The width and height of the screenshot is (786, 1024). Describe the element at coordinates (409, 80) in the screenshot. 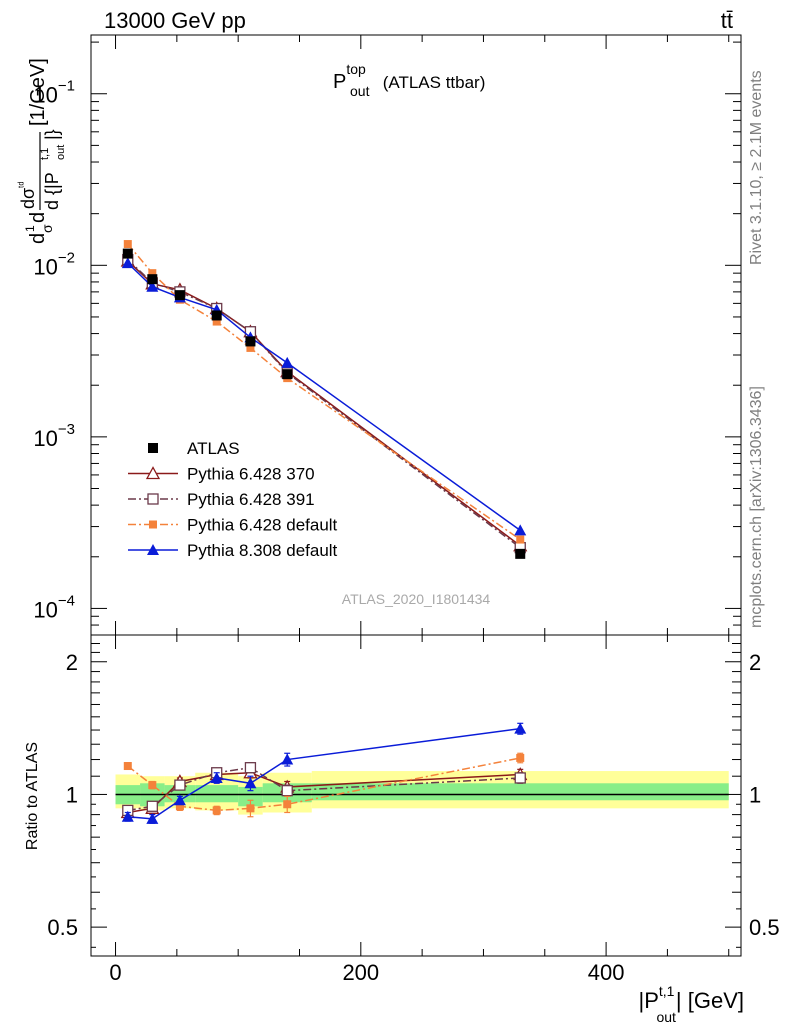

I see `plot-title: Ptop out (ATLAS ttbar)` at that location.